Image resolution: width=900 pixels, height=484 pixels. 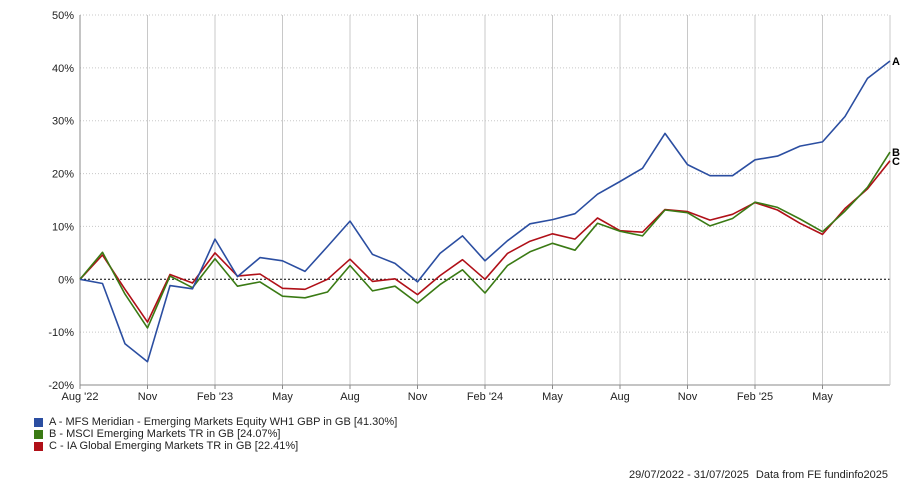 I want to click on y-tick-label: 50%, so click(x=63, y=16).